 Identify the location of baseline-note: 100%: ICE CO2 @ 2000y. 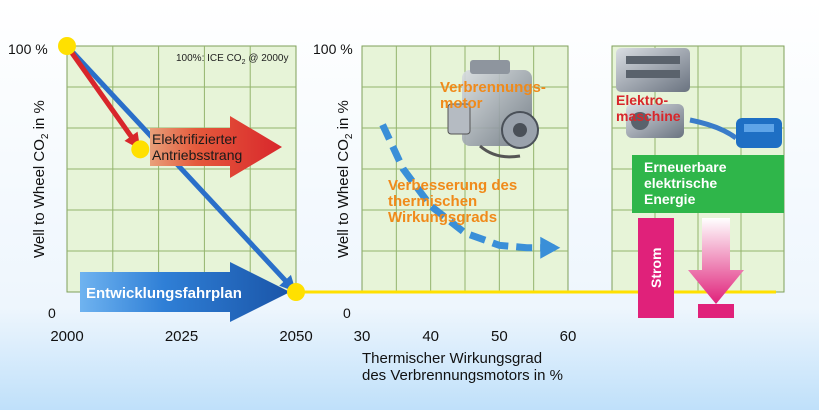
(232, 59).